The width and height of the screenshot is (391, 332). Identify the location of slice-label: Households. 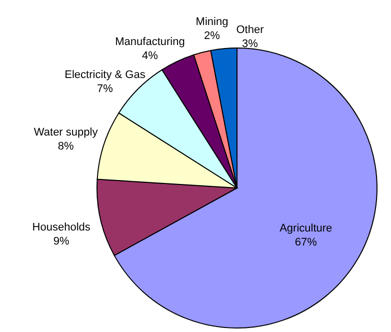
(61, 227).